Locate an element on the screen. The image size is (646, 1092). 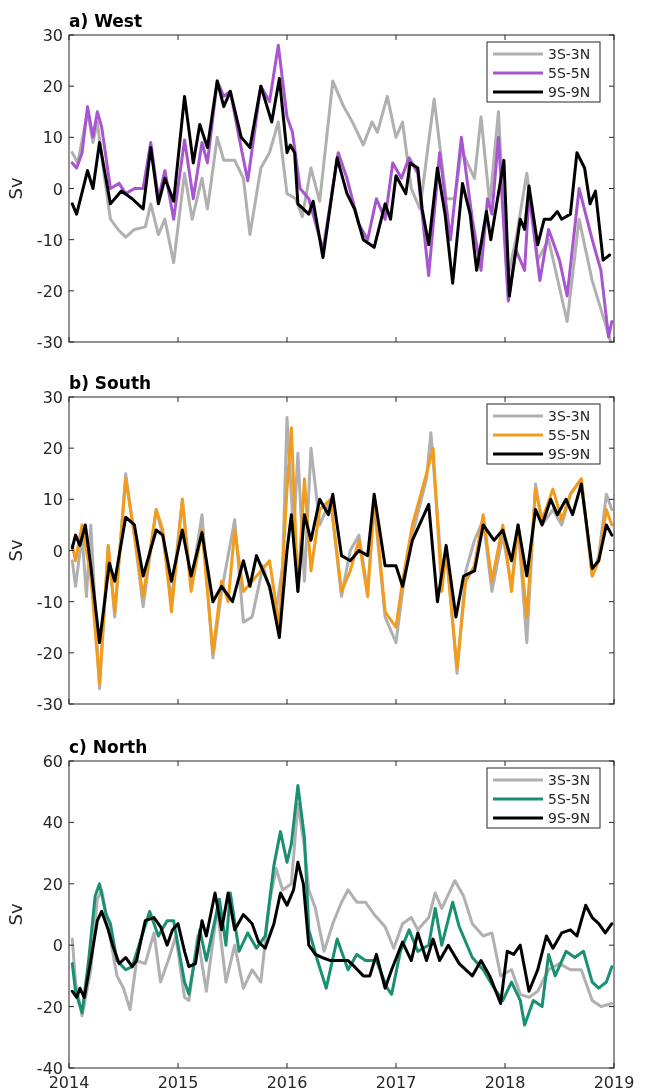
x-tick-label: 2018 is located at coordinates (505, 1082).